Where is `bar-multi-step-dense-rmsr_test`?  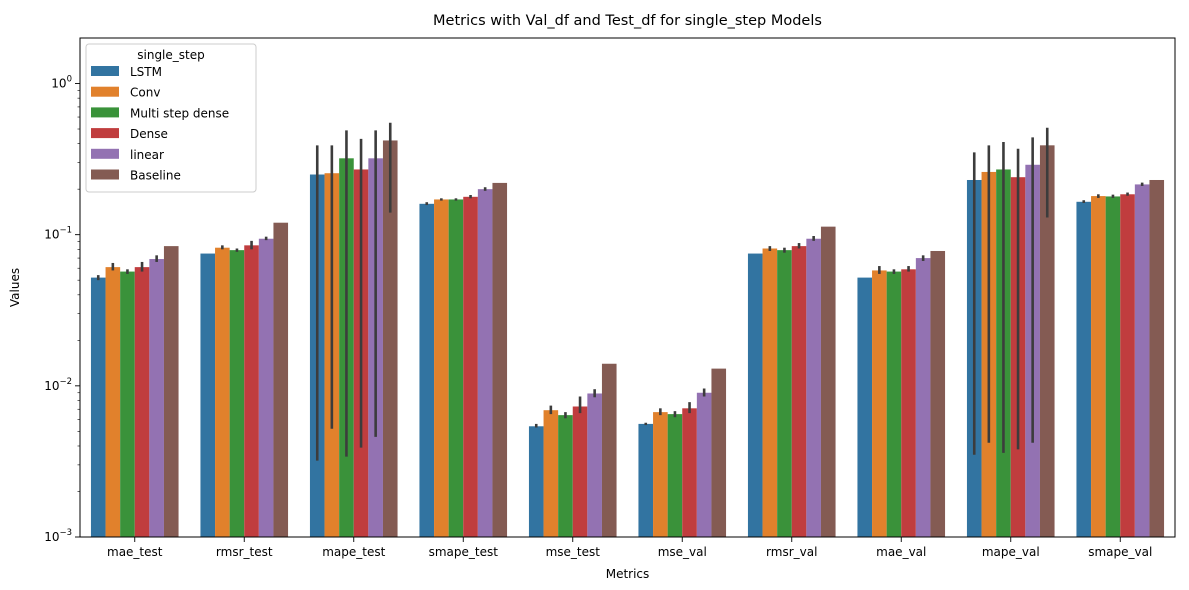
bar-multi-step-dense-rmsr_test is located at coordinates (237, 393).